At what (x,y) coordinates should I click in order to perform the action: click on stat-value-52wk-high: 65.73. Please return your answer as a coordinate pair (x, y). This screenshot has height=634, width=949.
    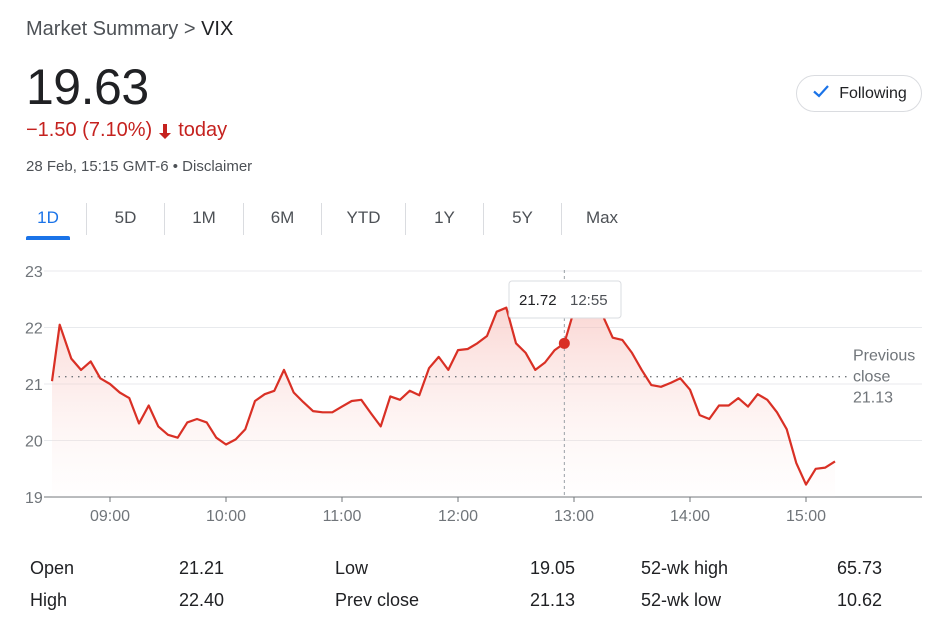
    Looking at the image, I should click on (860, 568).